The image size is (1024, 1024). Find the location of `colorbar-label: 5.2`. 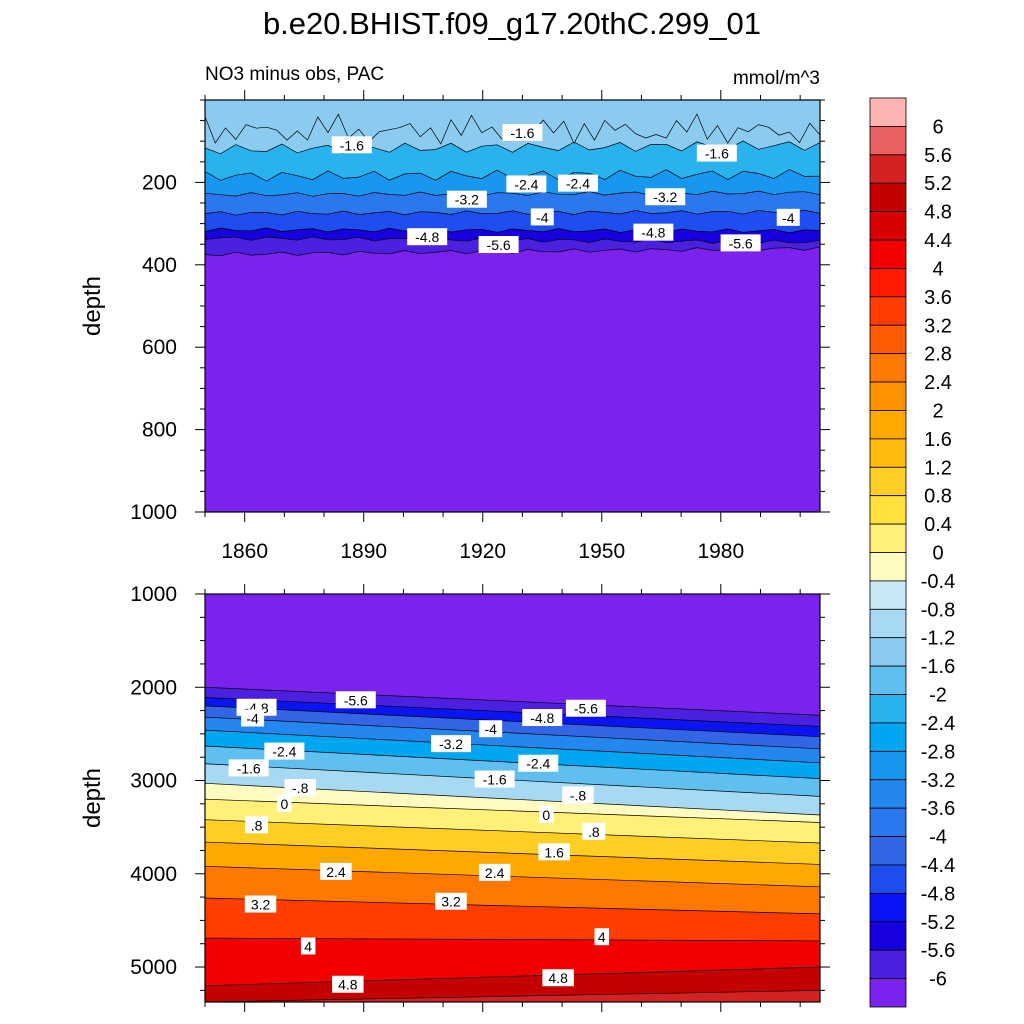

colorbar-label: 5.2 is located at coordinates (938, 184).